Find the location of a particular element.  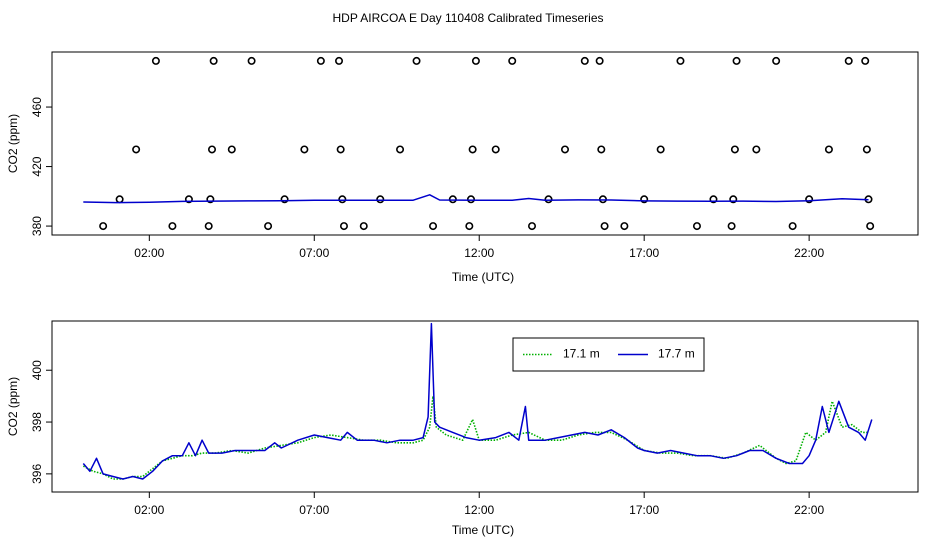

panel1-y-tick-label: 420 is located at coordinates (37, 166).